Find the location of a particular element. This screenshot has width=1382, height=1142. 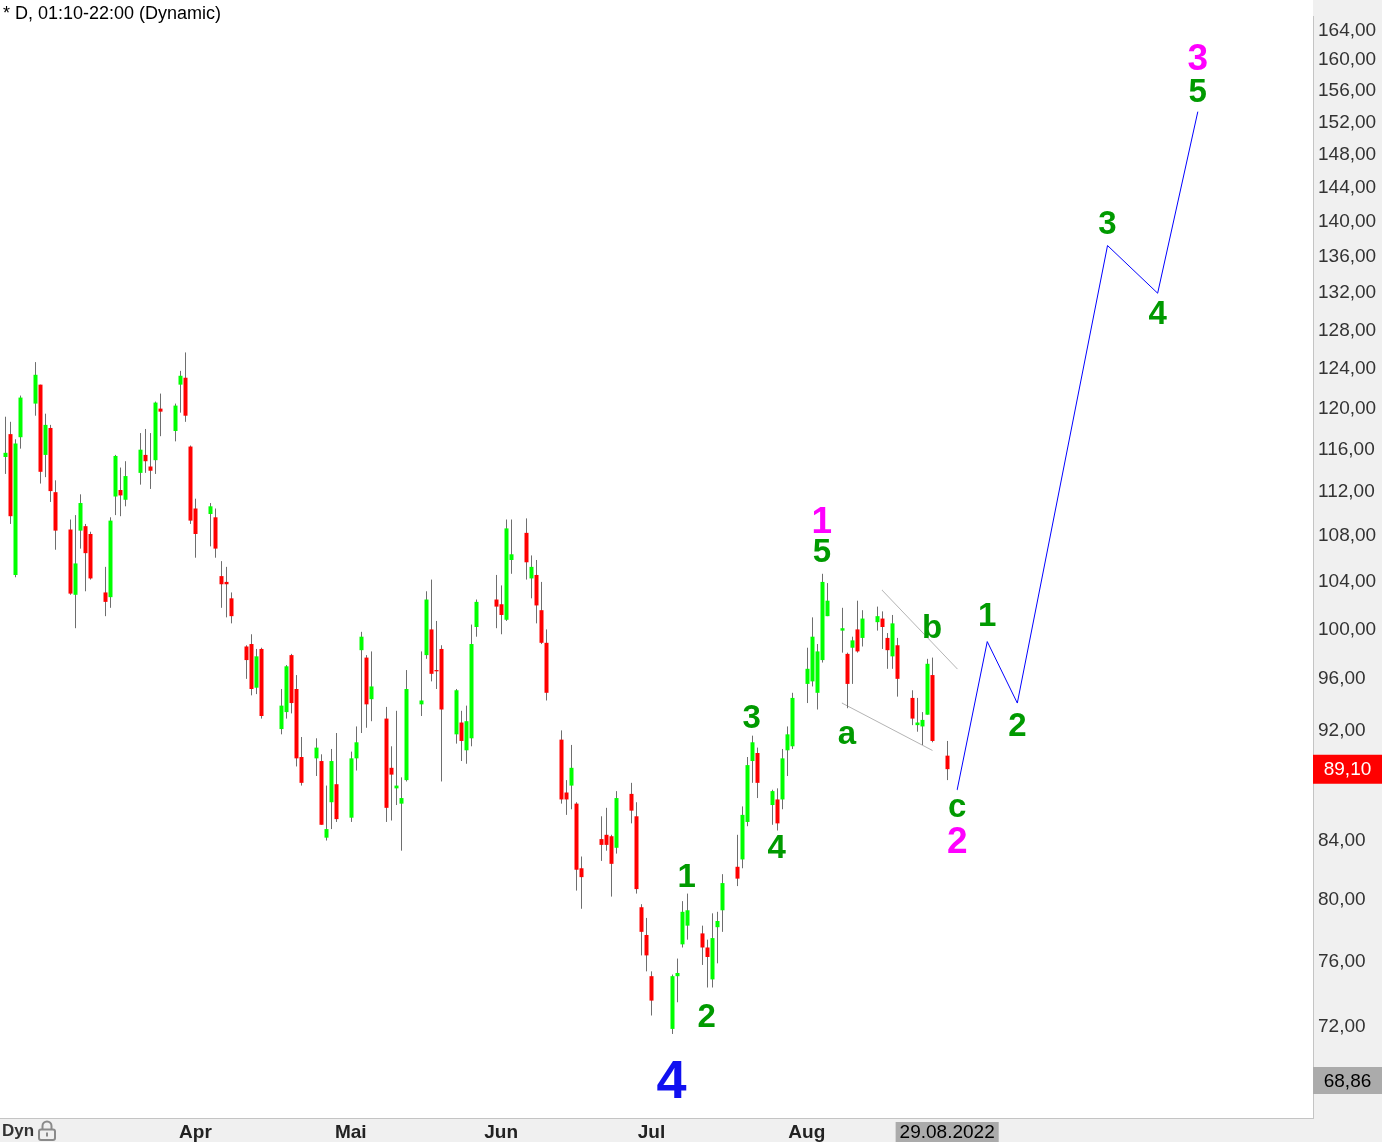

annotation: b is located at coordinates (932, 626).